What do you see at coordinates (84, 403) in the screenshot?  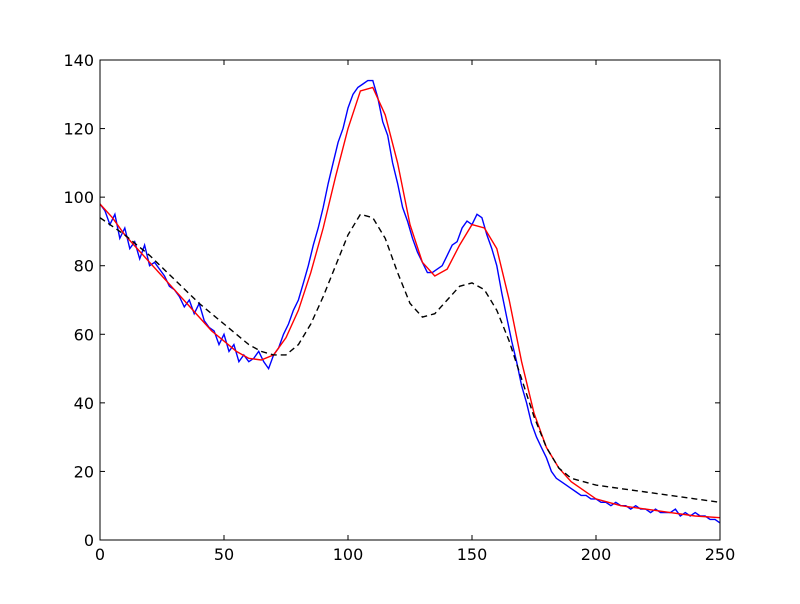 I see `y-tick-label: 40` at bounding box center [84, 403].